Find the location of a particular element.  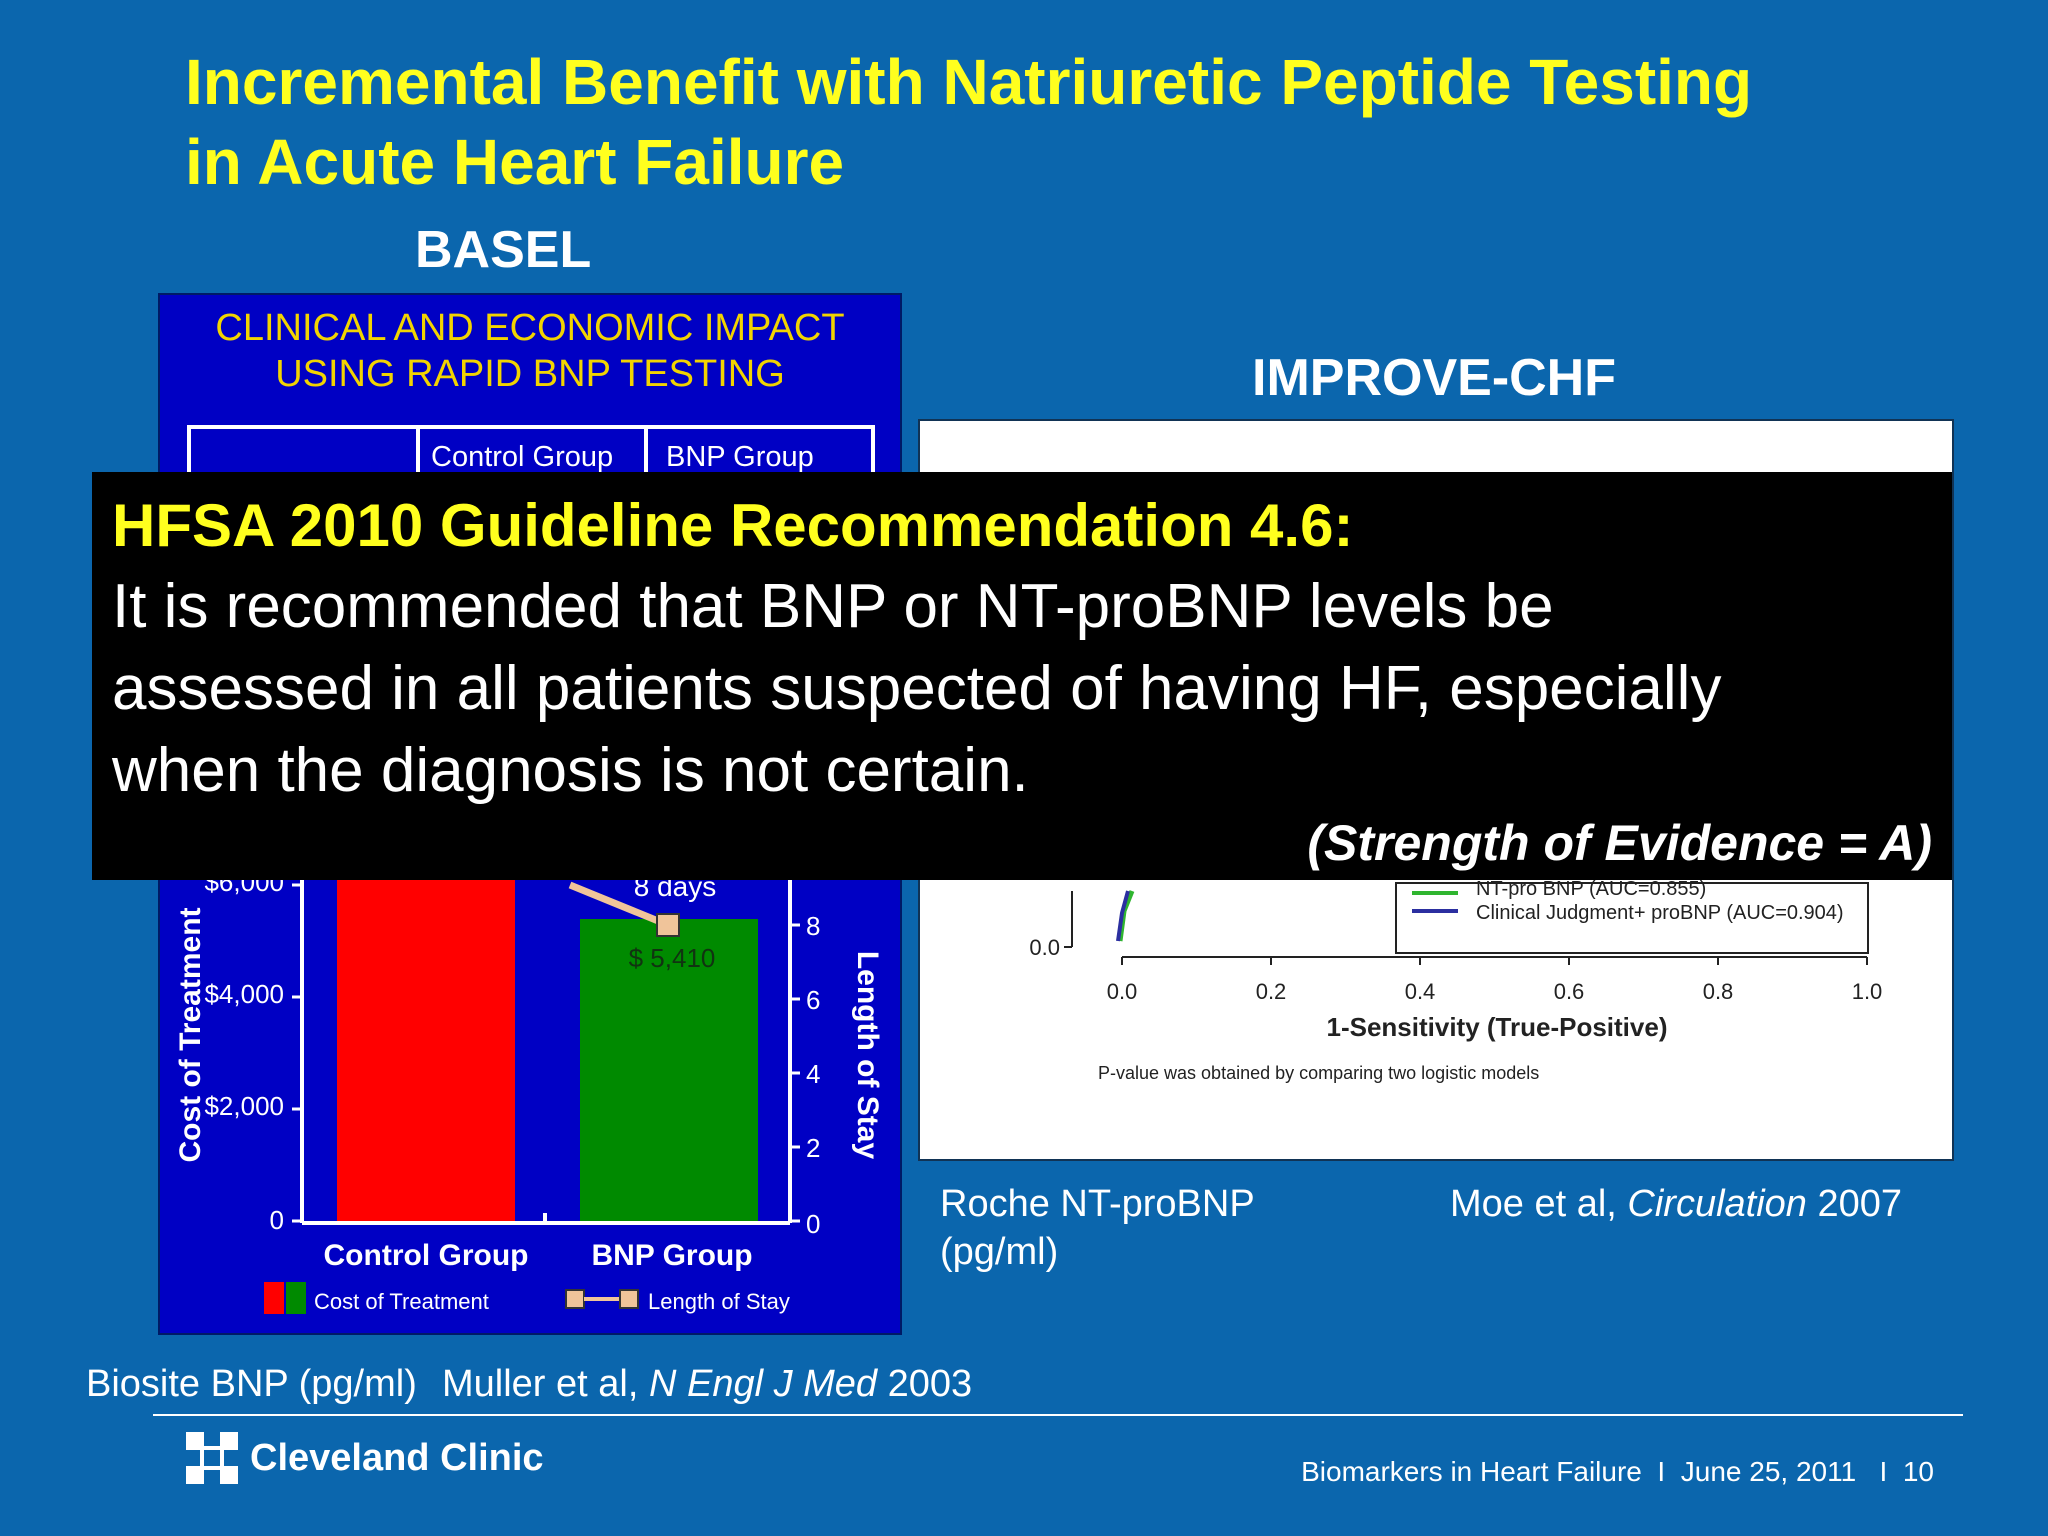

legend-label-nt-probnp: NT-pro BNP (AUC=0.855) is located at coordinates (1591, 889).